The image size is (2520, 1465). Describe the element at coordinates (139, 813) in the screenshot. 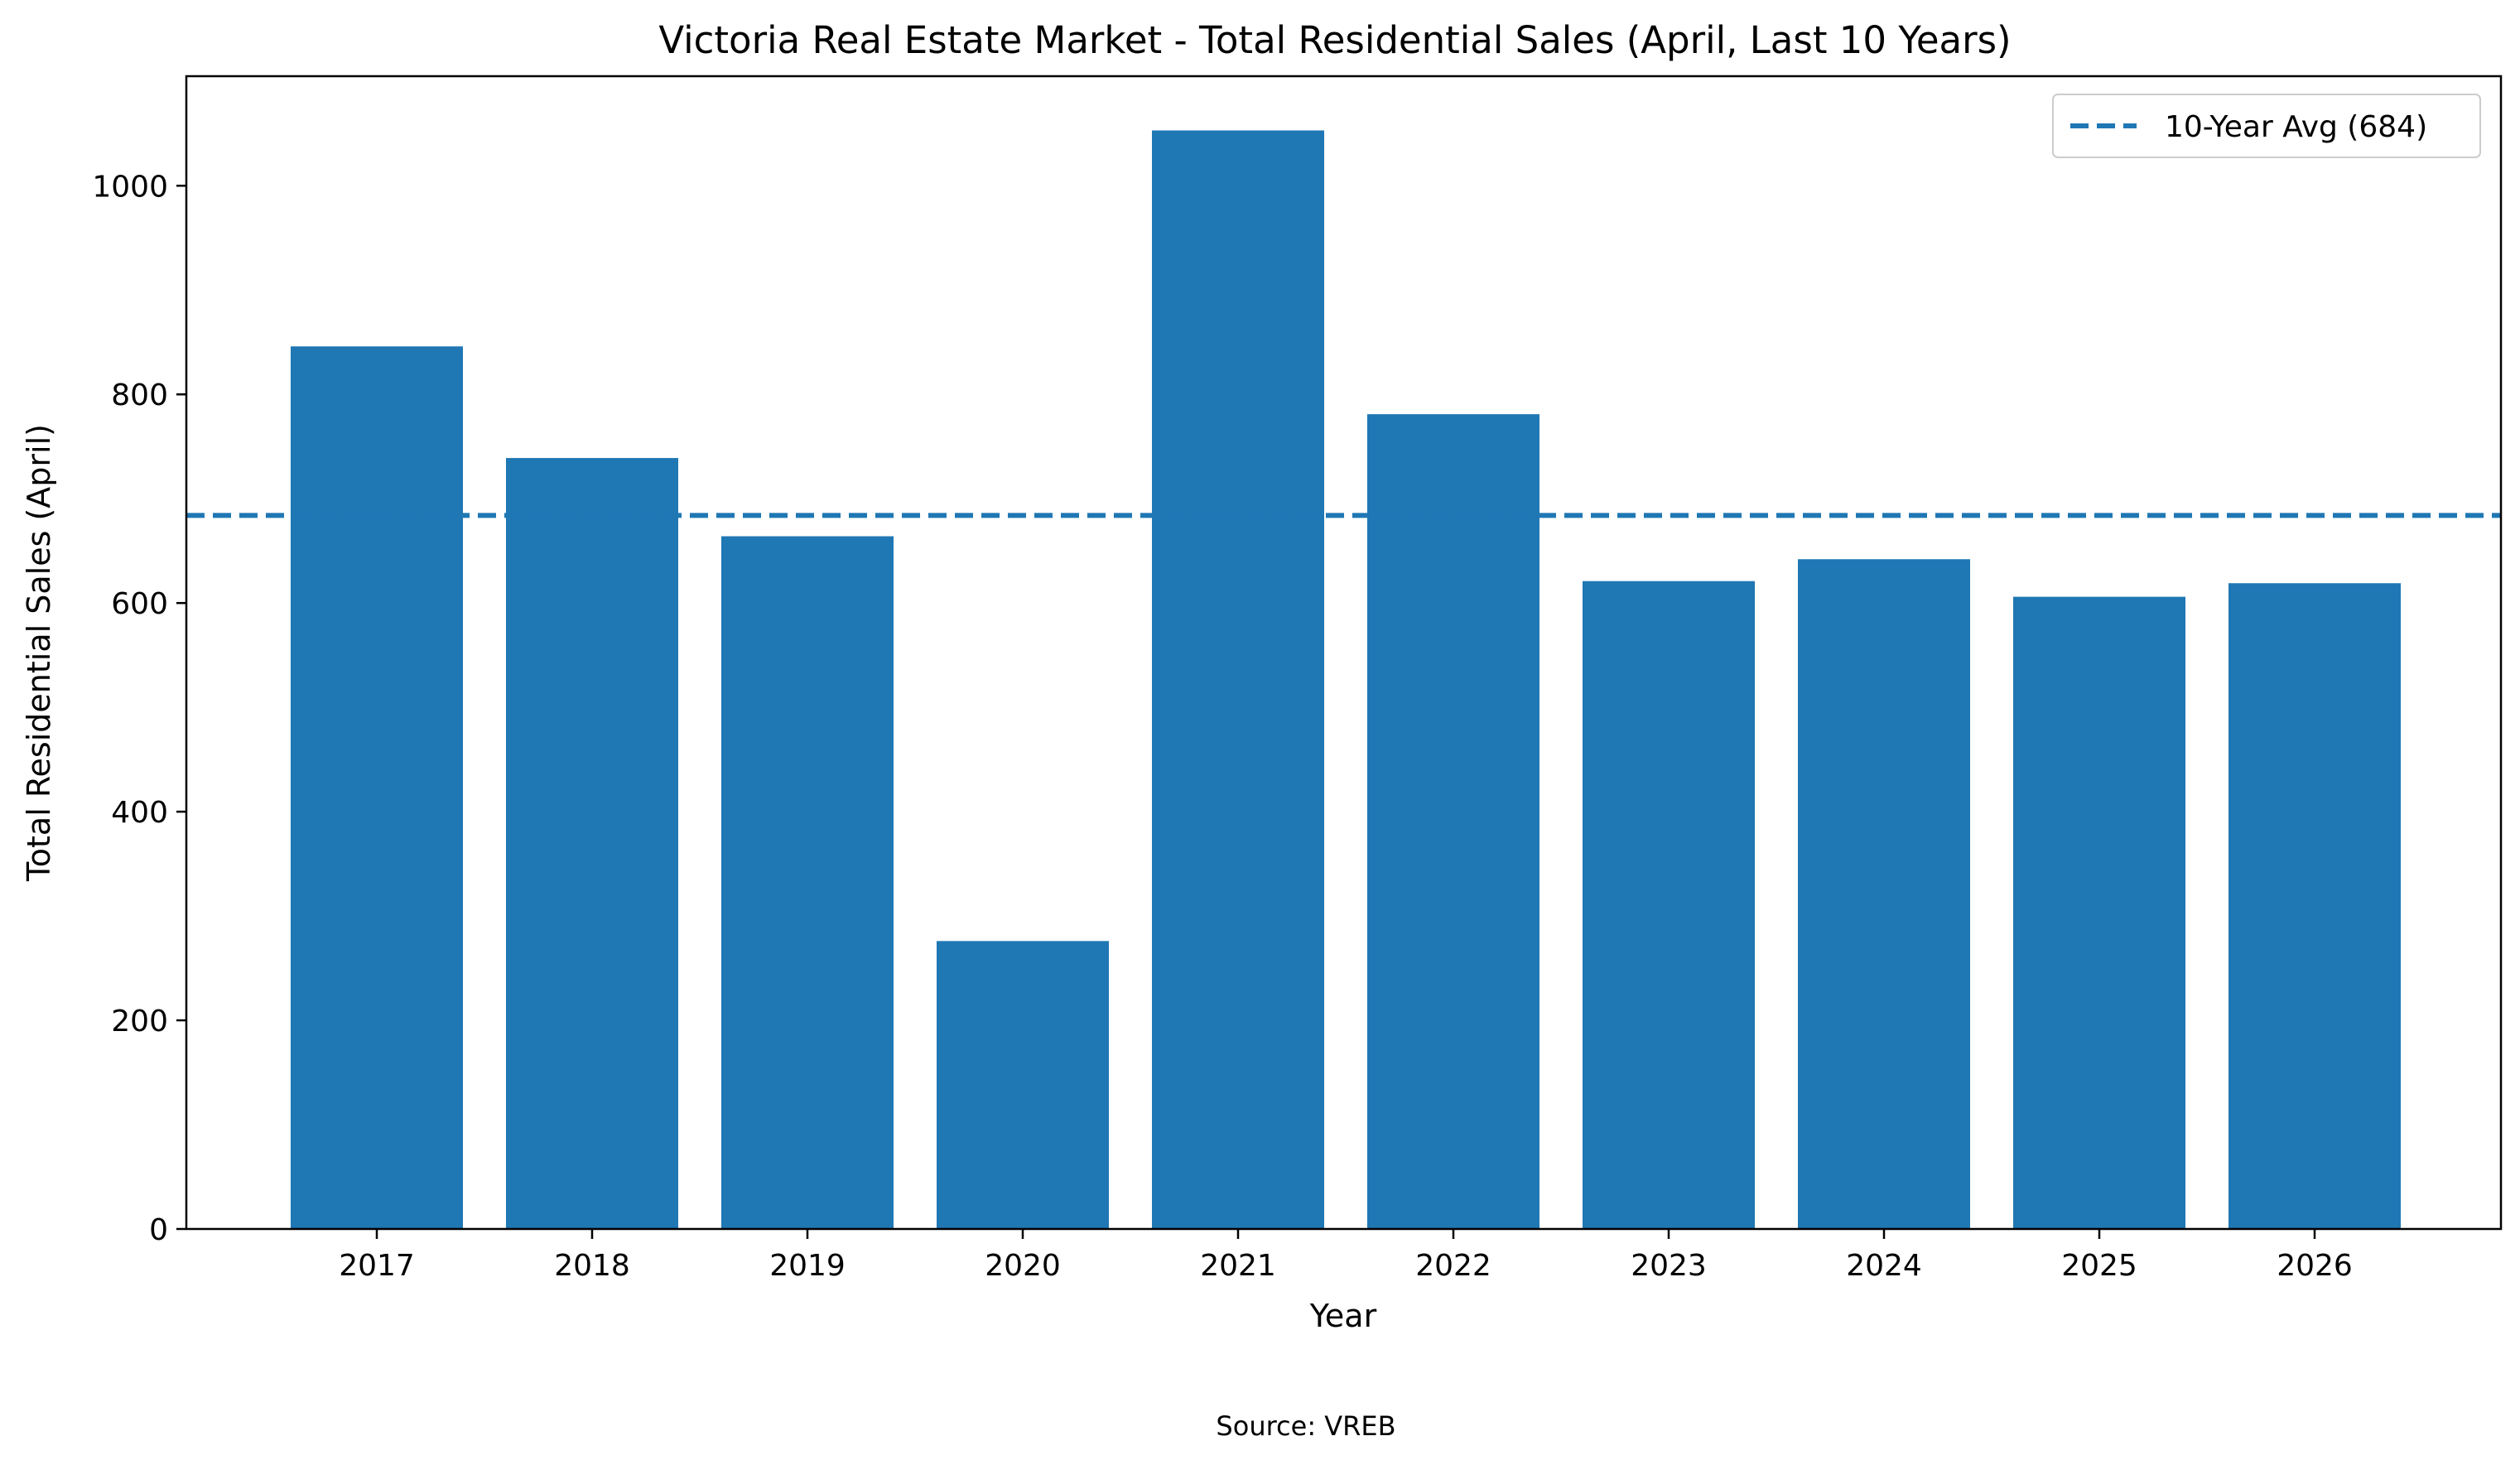

I see `y-tick-label-400: 400` at that location.